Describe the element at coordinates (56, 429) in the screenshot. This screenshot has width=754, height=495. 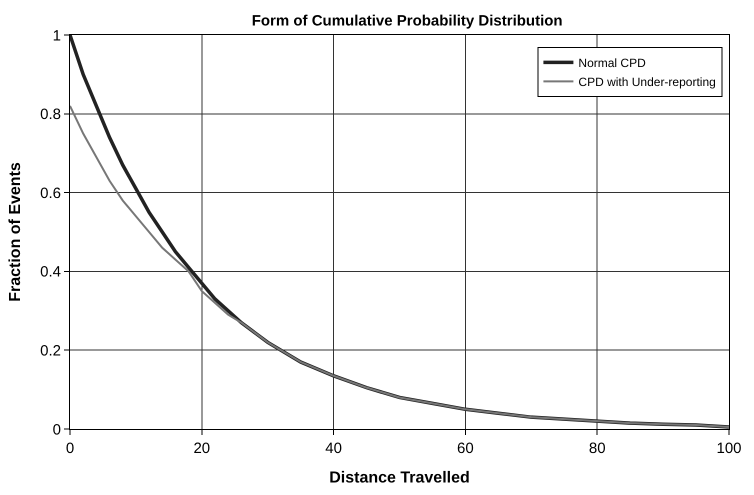
I see `y-tick-label: 0` at that location.